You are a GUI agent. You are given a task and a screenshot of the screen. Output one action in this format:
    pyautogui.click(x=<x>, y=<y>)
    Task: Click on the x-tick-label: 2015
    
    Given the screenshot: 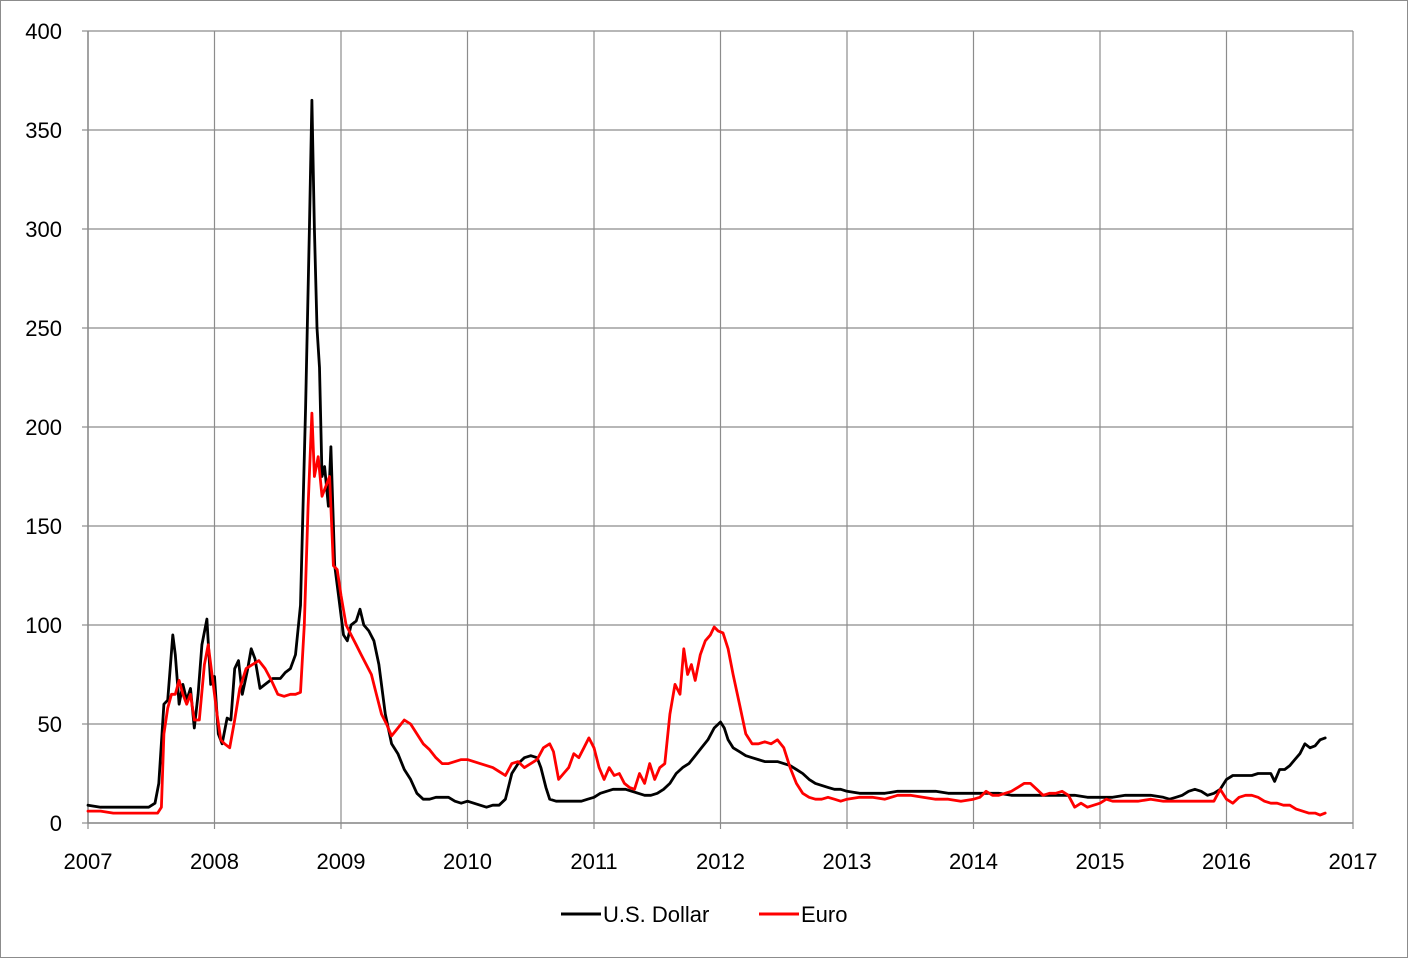 What is the action you would take?
    pyautogui.click(x=1100, y=861)
    